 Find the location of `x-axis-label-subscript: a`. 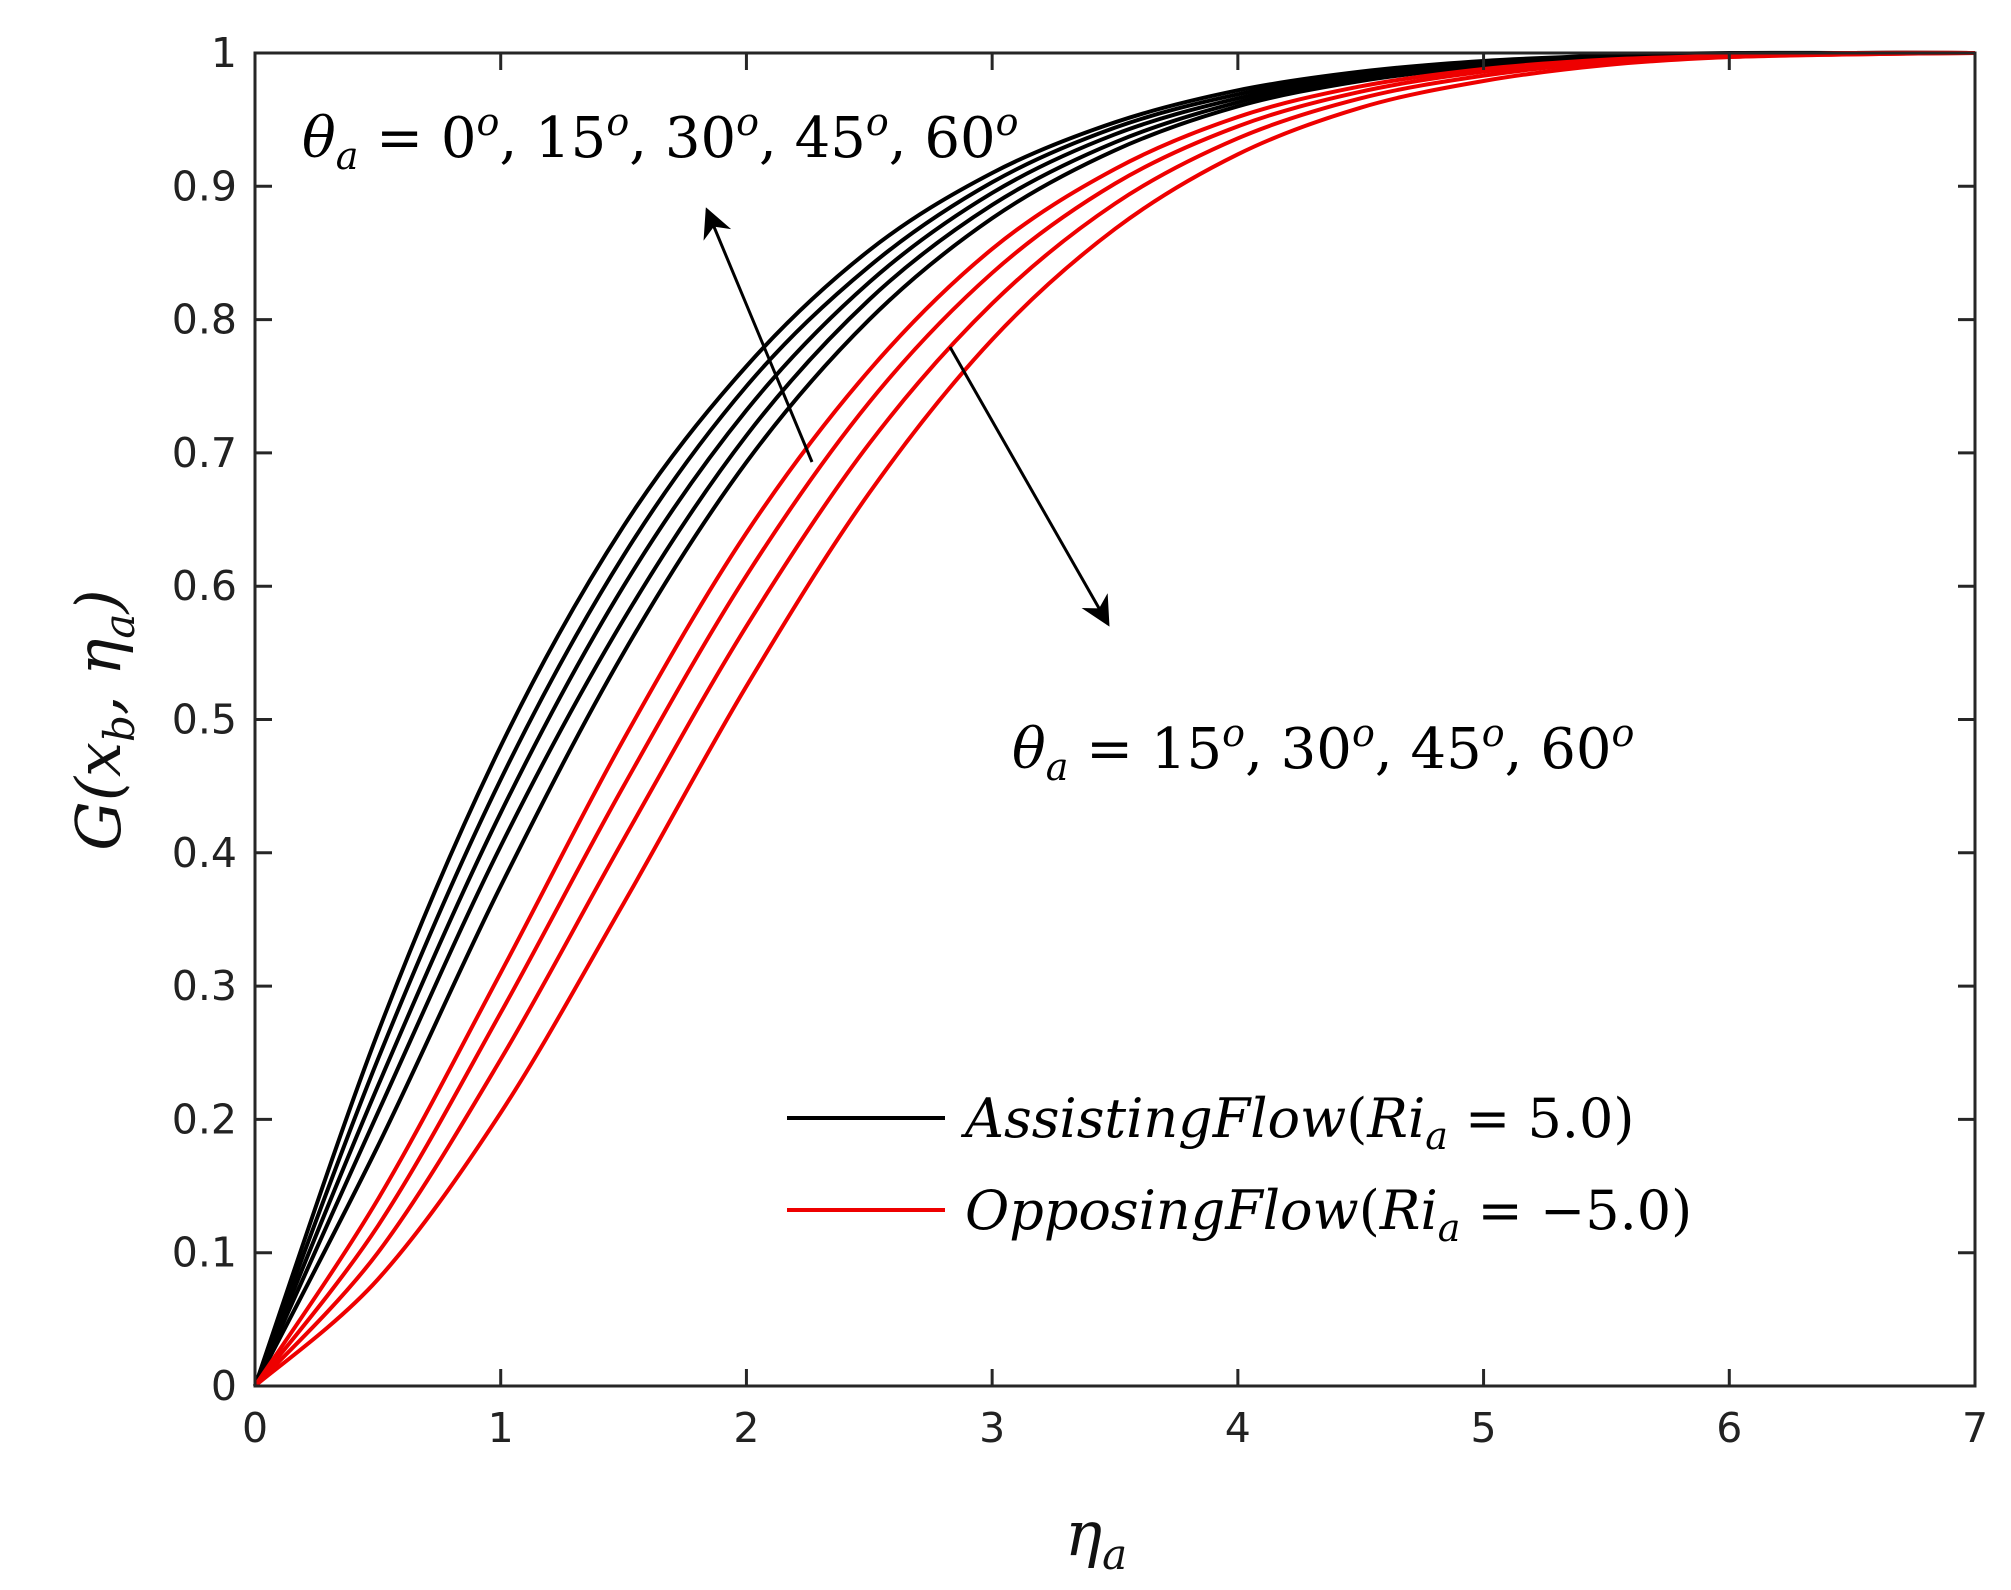

x-axis-label-subscript: a is located at coordinates (1114, 1554).